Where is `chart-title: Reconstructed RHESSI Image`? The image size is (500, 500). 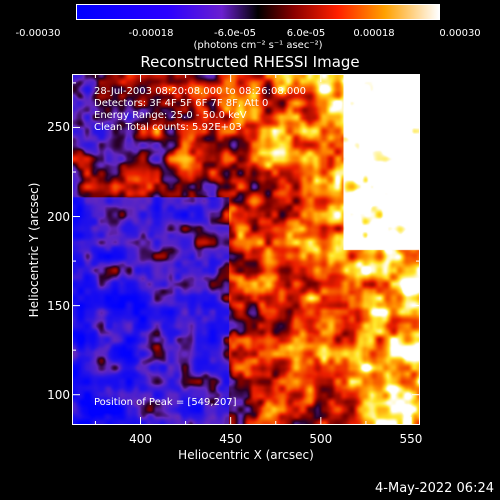 chart-title: Reconstructed RHESSI Image is located at coordinates (250, 62).